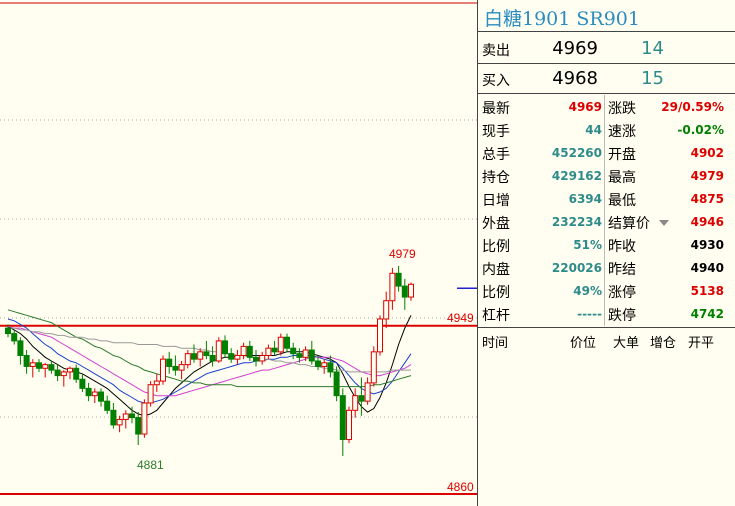 The height and width of the screenshot is (506, 735). I want to click on stat-row: 日增 6394 最低 4875, so click(606, 199).